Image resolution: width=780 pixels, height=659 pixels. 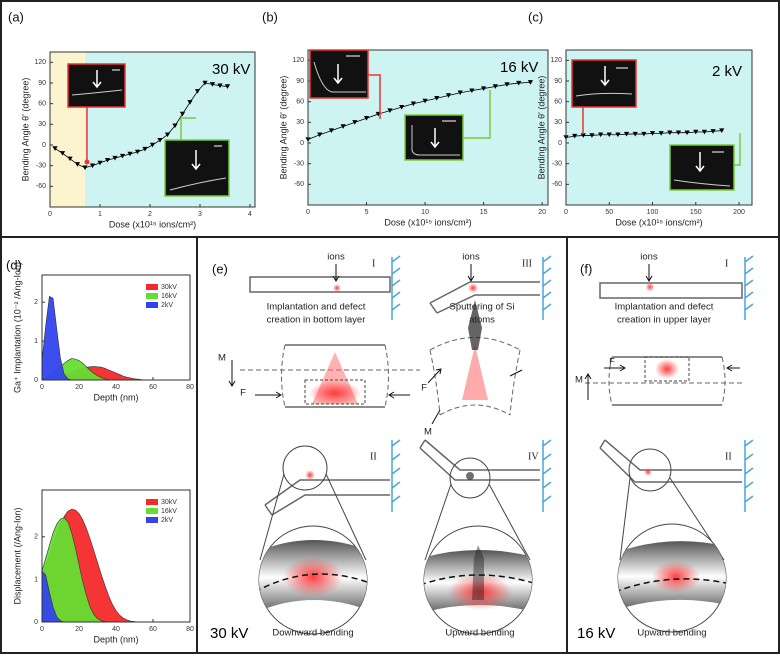 I want to click on x-tick-label: 200, so click(x=739, y=212).